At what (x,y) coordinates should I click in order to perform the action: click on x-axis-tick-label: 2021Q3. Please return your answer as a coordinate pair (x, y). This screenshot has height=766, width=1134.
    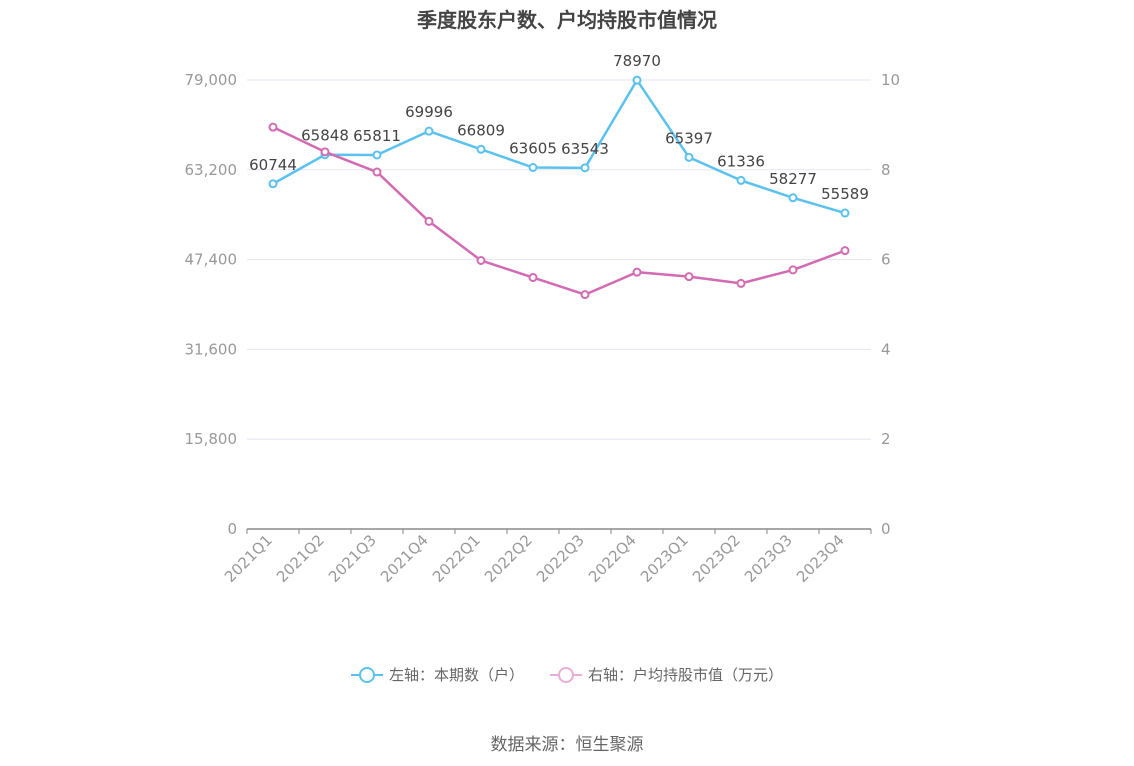
    Looking at the image, I should click on (352, 558).